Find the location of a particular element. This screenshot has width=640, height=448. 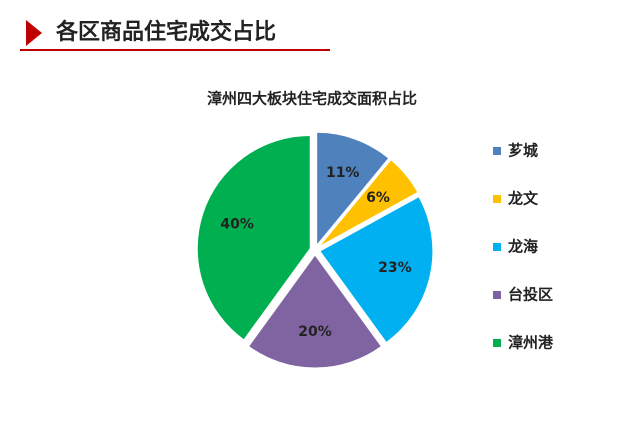

legend-label: 漳州港 is located at coordinates (531, 343).